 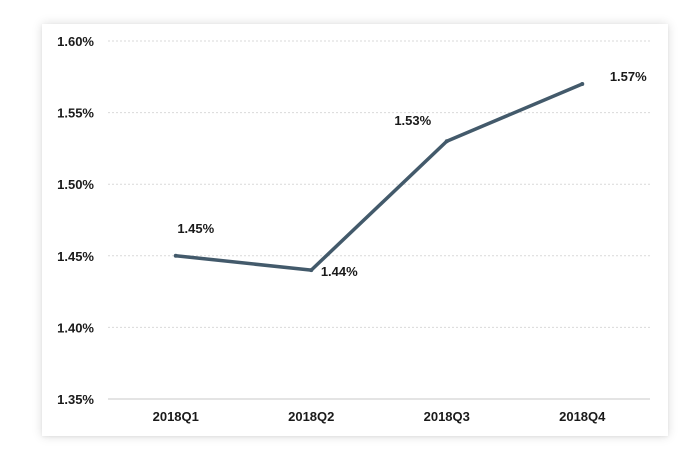 I want to click on y-tick-label: 1.45%, so click(x=75, y=256).